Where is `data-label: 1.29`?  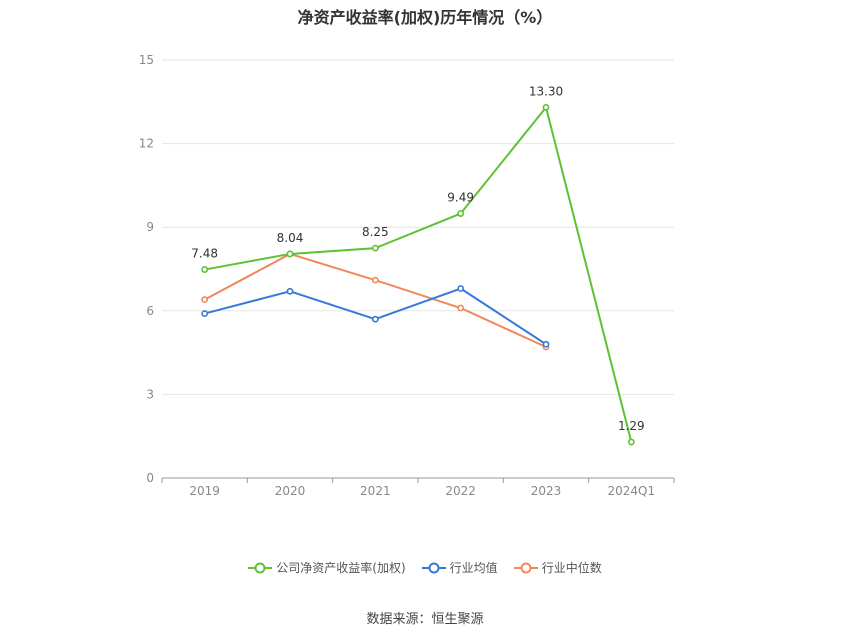 data-label: 1.29 is located at coordinates (631, 426).